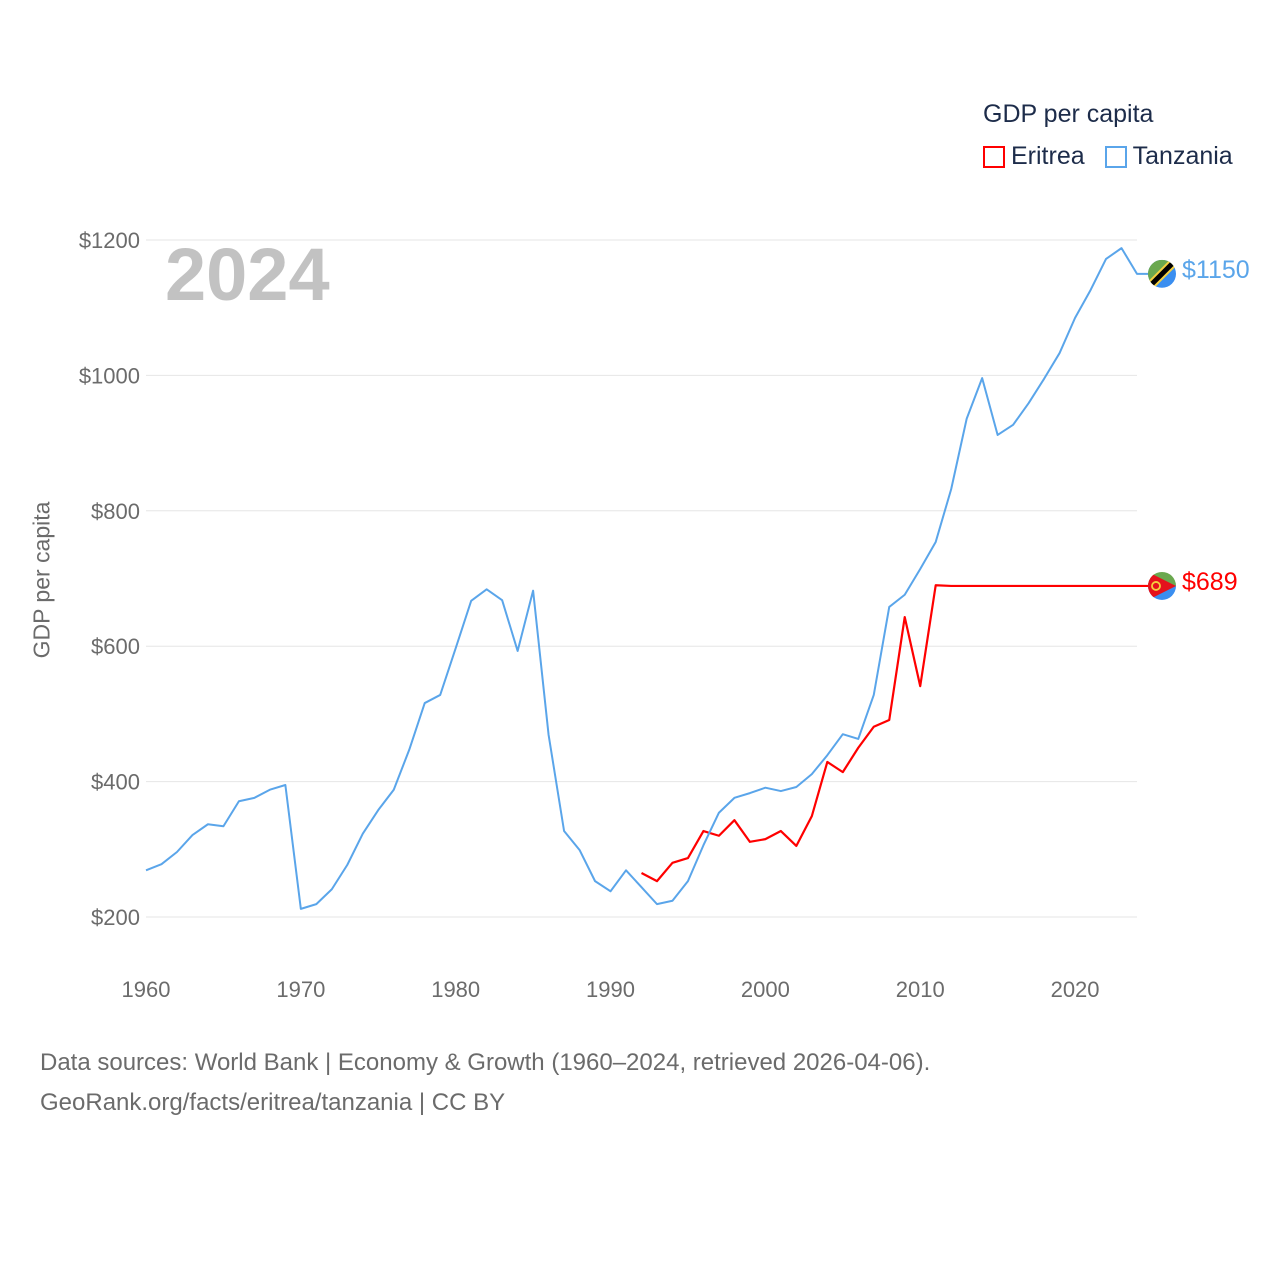 The width and height of the screenshot is (1280, 1280). I want to click on y-axis-label: GDP per capita, so click(41, 580).